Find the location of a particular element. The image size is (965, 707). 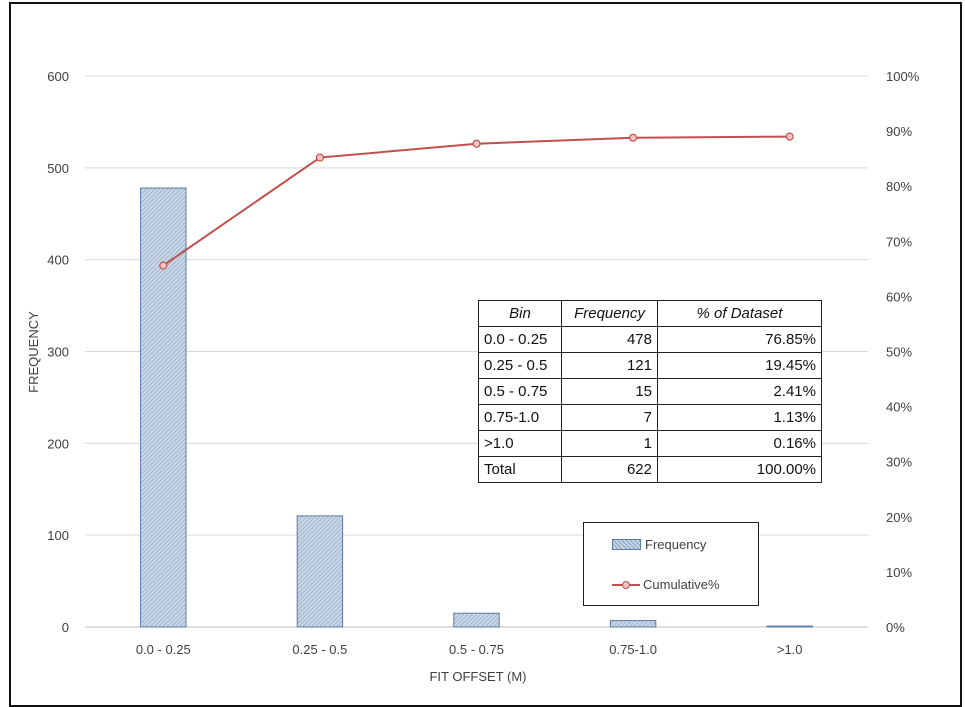

table-cell-frequency: 478 is located at coordinates (609, 339).